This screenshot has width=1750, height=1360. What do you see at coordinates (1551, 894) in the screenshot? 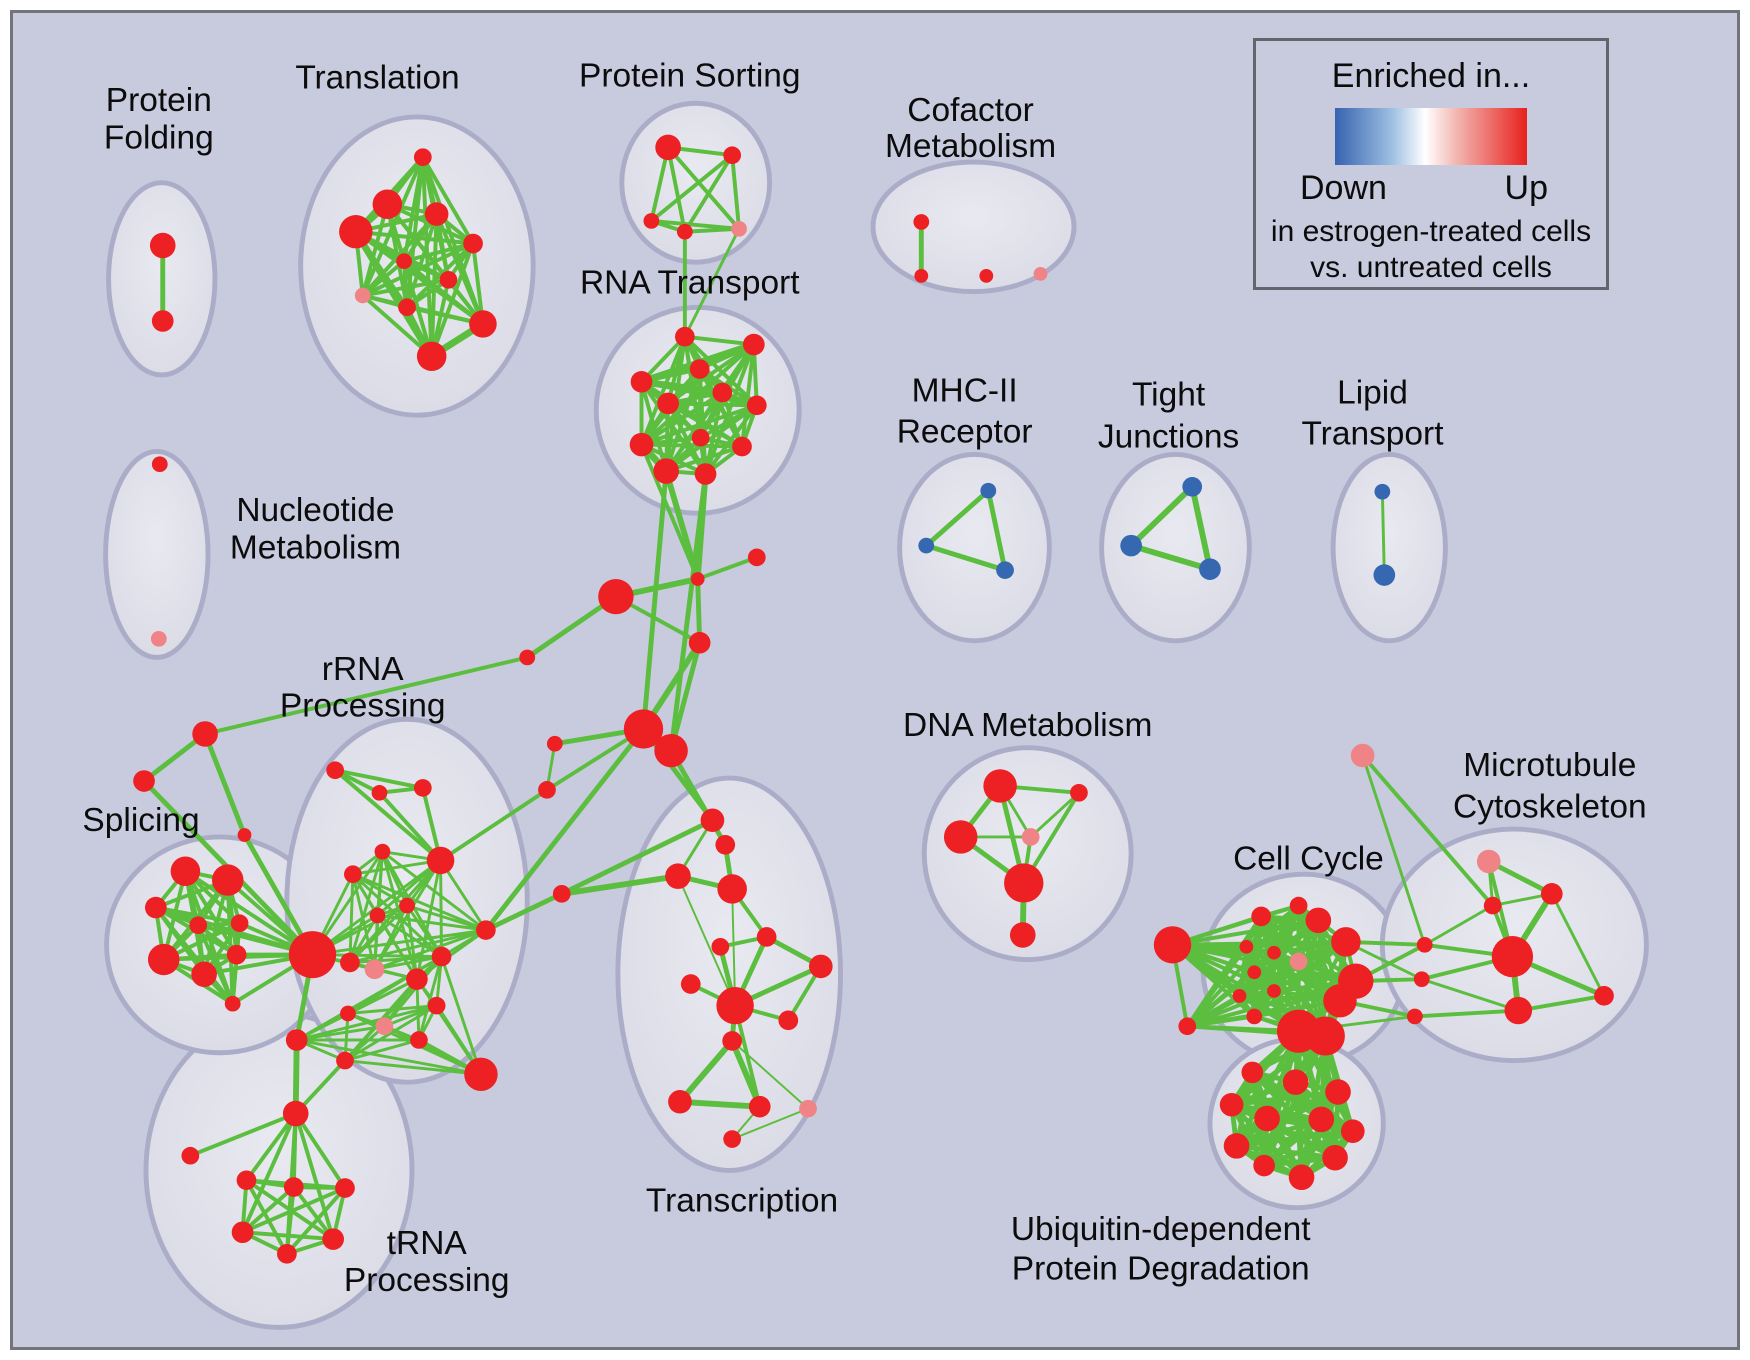
I see `node-mt1` at bounding box center [1551, 894].